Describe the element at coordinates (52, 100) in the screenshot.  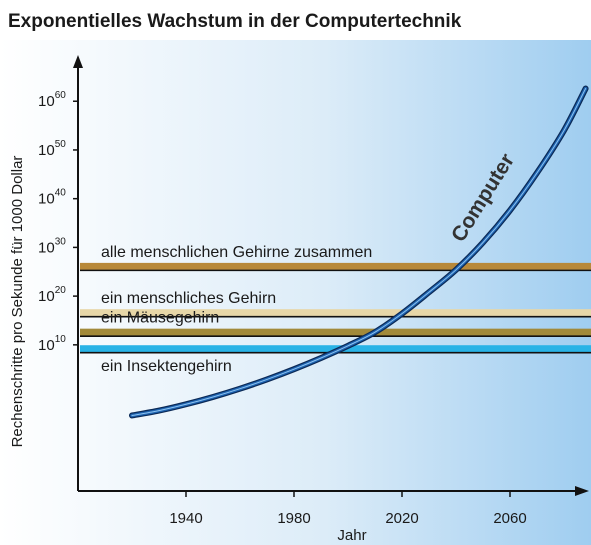
I see `y-tick-label-5: 1060` at that location.